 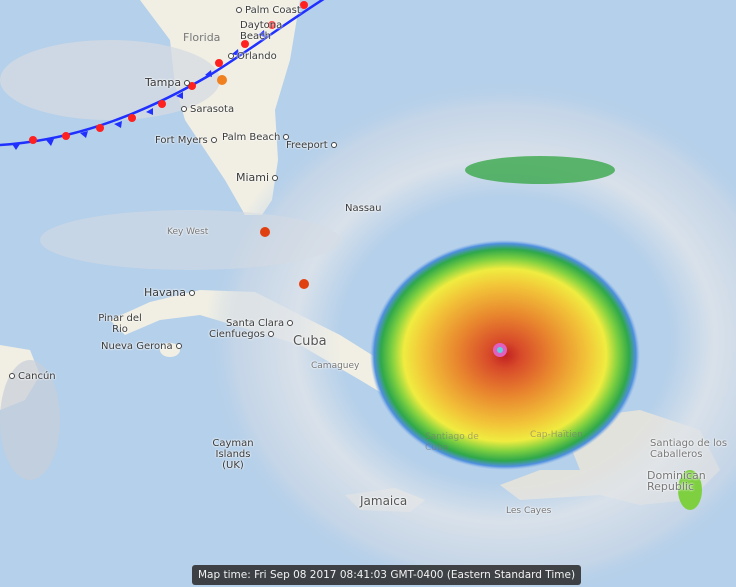 I want to click on place-cienfuegos: Cienfuegos, so click(x=243, y=334).